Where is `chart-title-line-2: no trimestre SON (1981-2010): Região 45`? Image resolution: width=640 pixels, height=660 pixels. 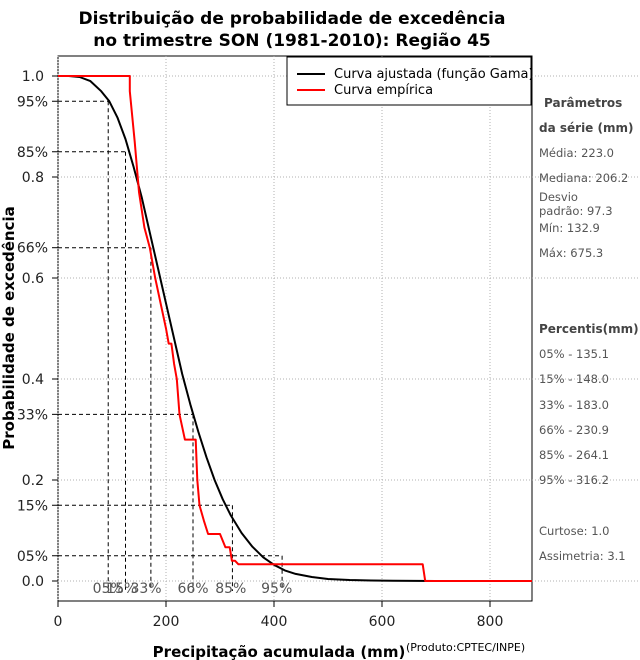
chart-title-line-2: no trimestre SON (1981-2010): Região 45 is located at coordinates (291, 41).